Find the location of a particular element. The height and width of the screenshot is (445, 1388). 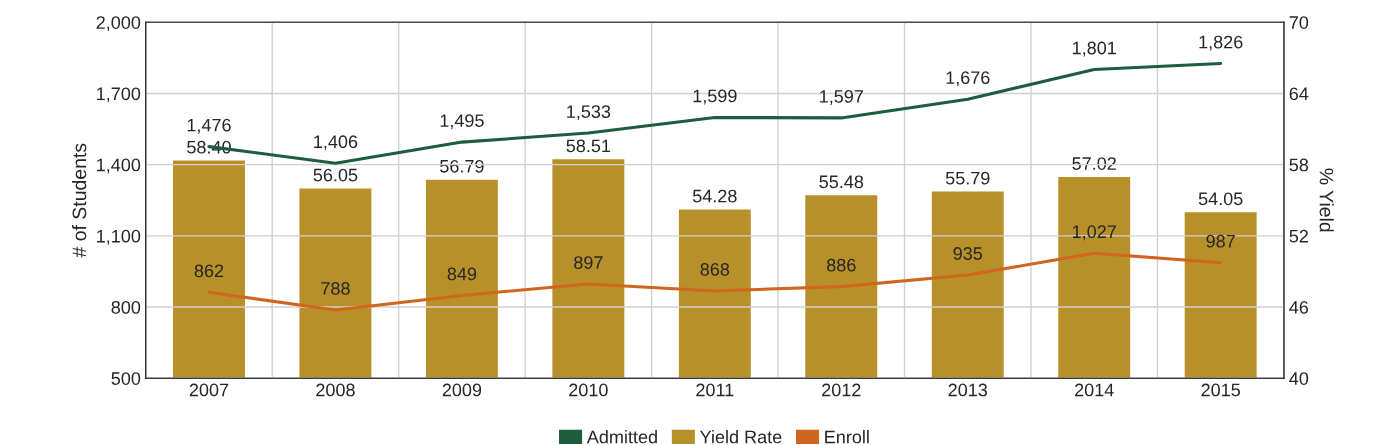

y-tick-label: 500 is located at coordinates (126, 378).